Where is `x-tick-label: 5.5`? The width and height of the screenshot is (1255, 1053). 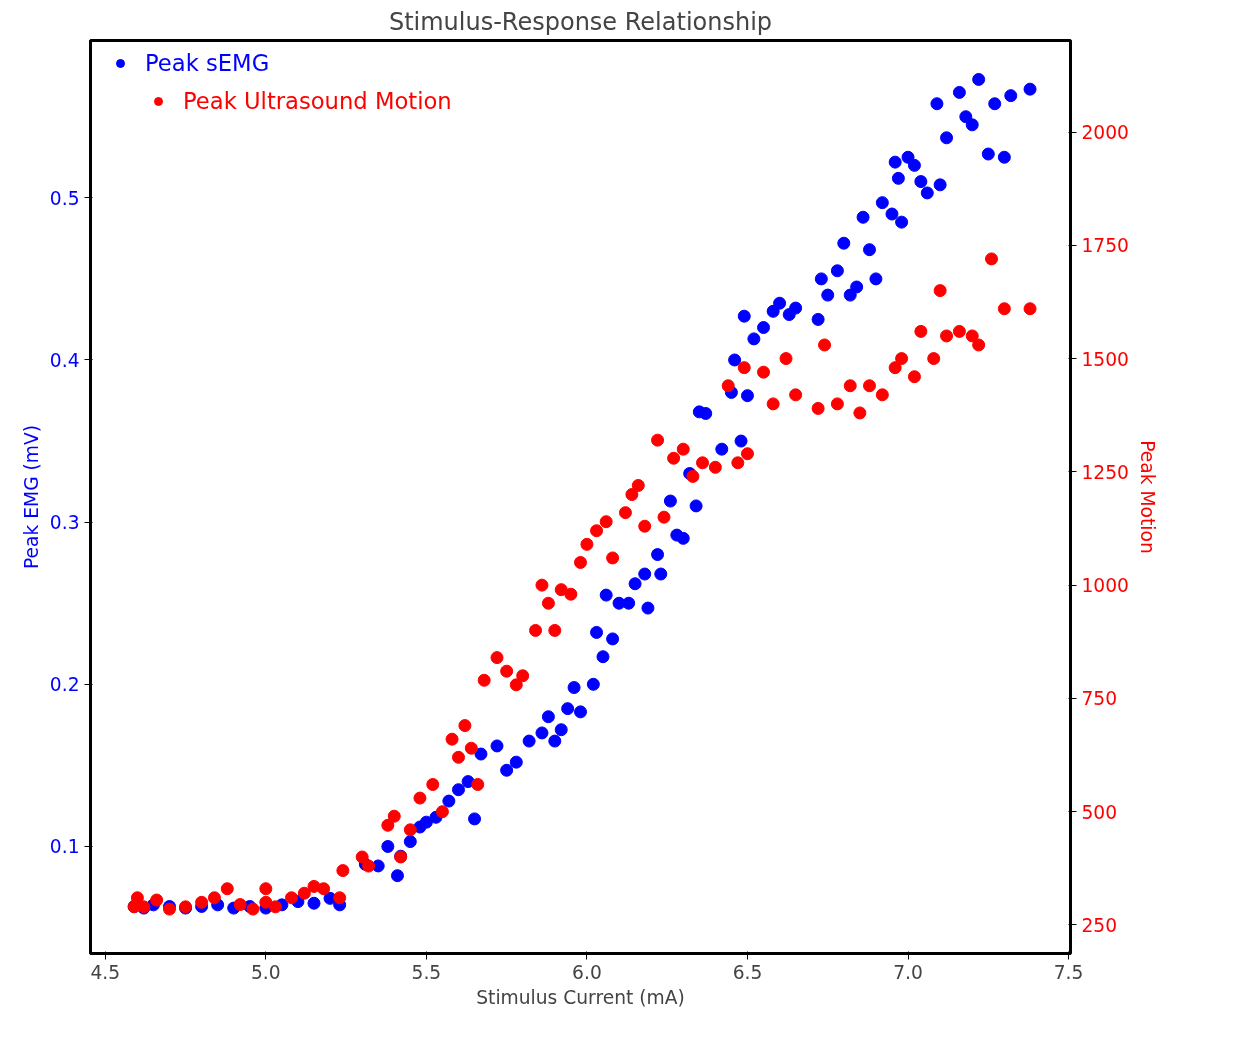
x-tick-label: 5.5 is located at coordinates (426, 972).